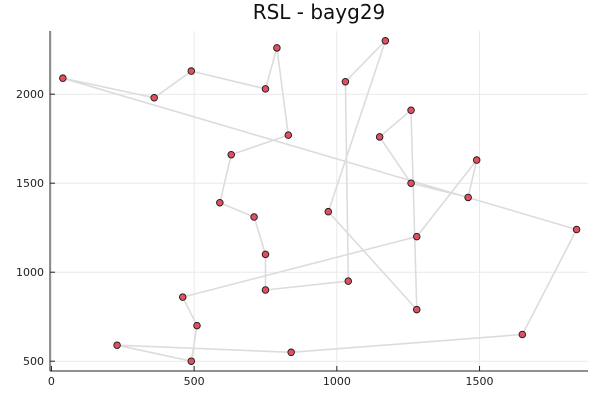  Describe the element at coordinates (480, 381) in the screenshot. I see `x-tick-label-3: 1500` at that location.